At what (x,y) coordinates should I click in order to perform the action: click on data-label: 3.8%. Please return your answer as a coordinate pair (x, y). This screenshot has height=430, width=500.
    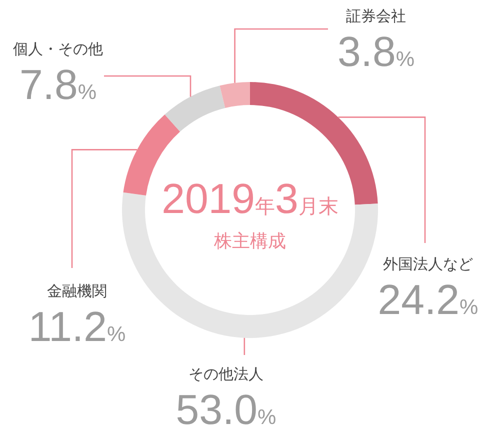
    Looking at the image, I should click on (376, 51).